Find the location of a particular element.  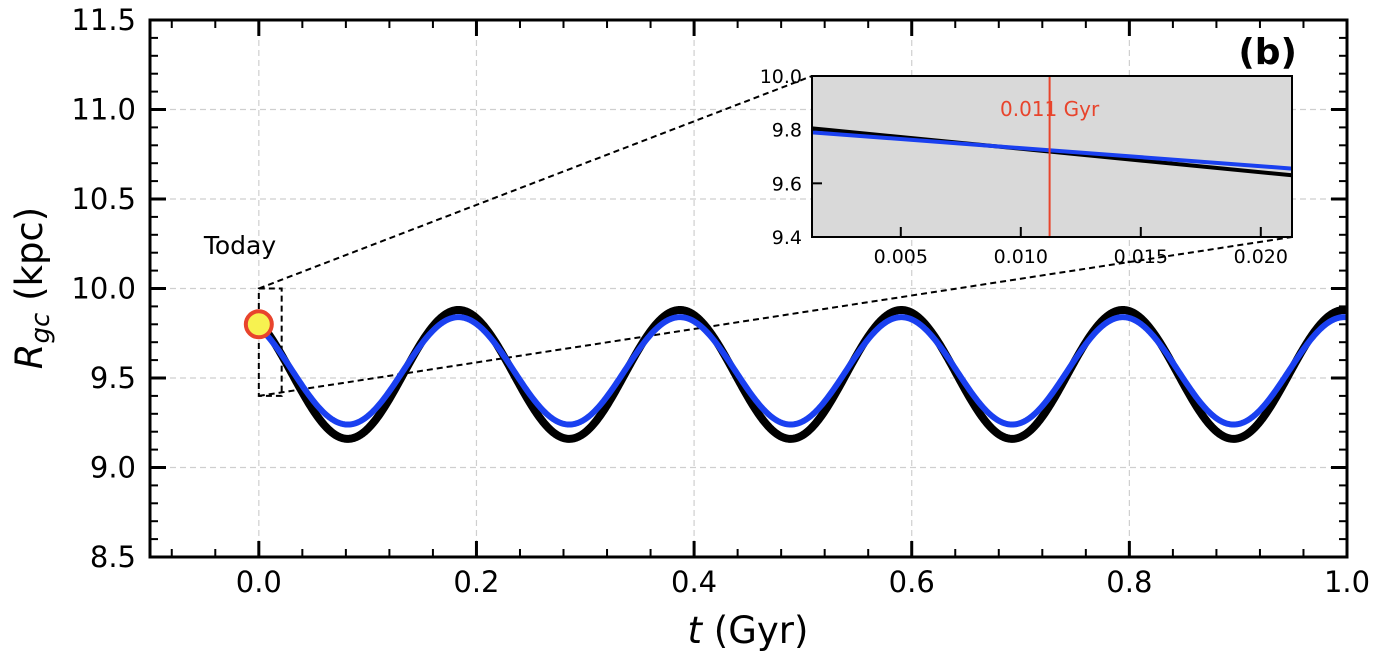

today-label: Today is located at coordinates (240, 245).